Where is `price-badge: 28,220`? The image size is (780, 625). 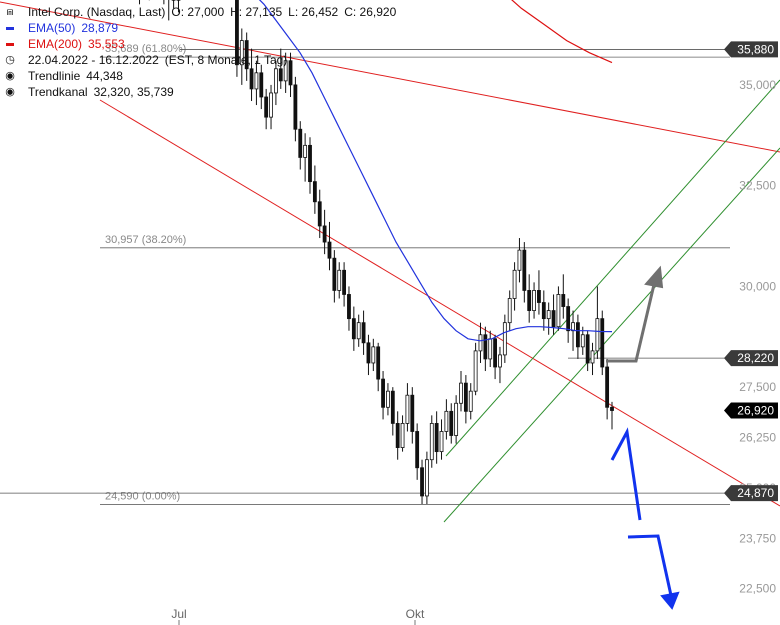
price-badge: 28,220 is located at coordinates (751, 358).